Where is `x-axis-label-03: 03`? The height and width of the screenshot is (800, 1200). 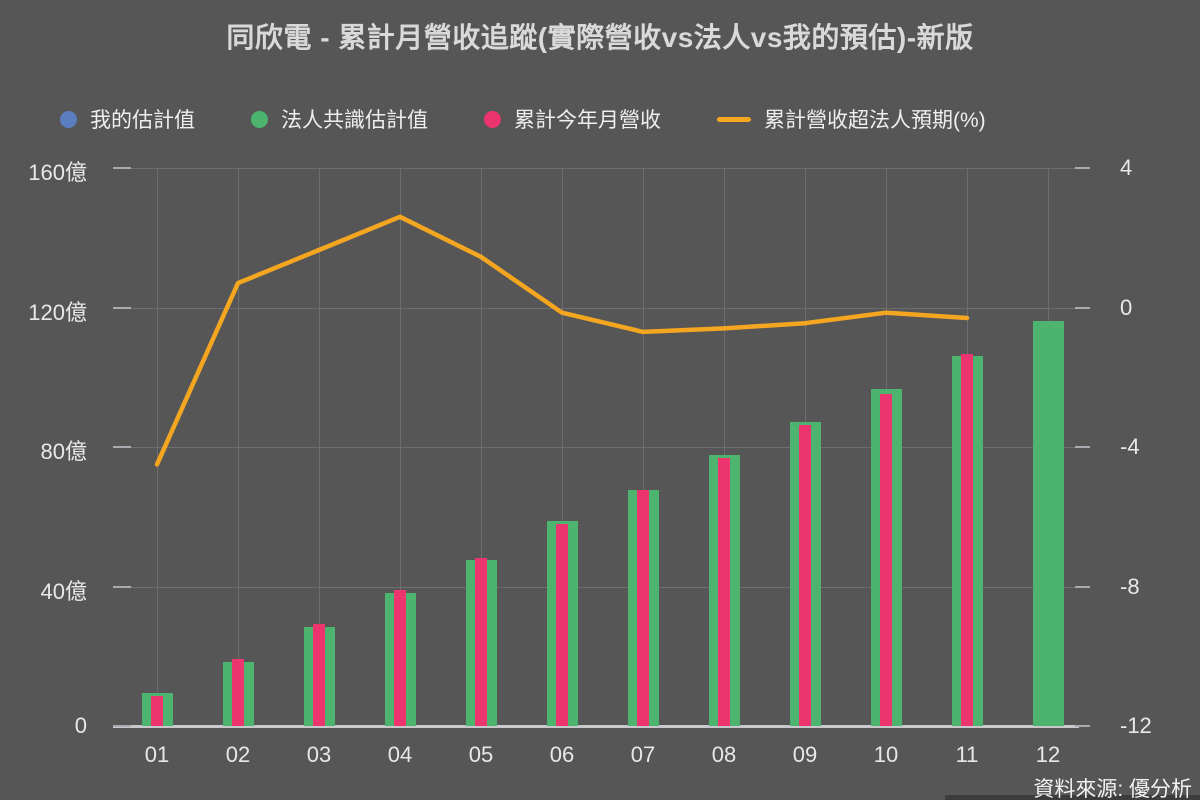 x-axis-label-03: 03 is located at coordinates (319, 754).